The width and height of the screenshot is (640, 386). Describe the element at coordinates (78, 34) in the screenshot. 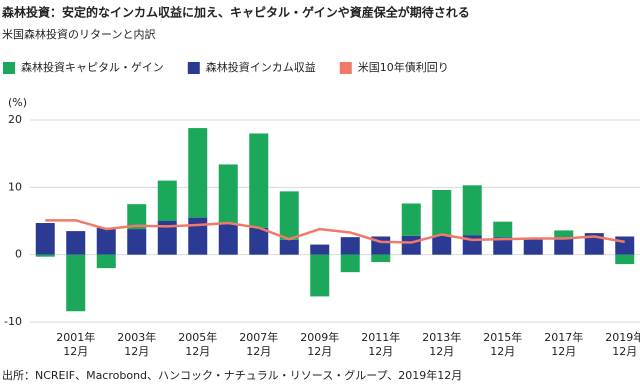

I see `chart-subtitle: 米国森林投資のリターンと内訳` at that location.